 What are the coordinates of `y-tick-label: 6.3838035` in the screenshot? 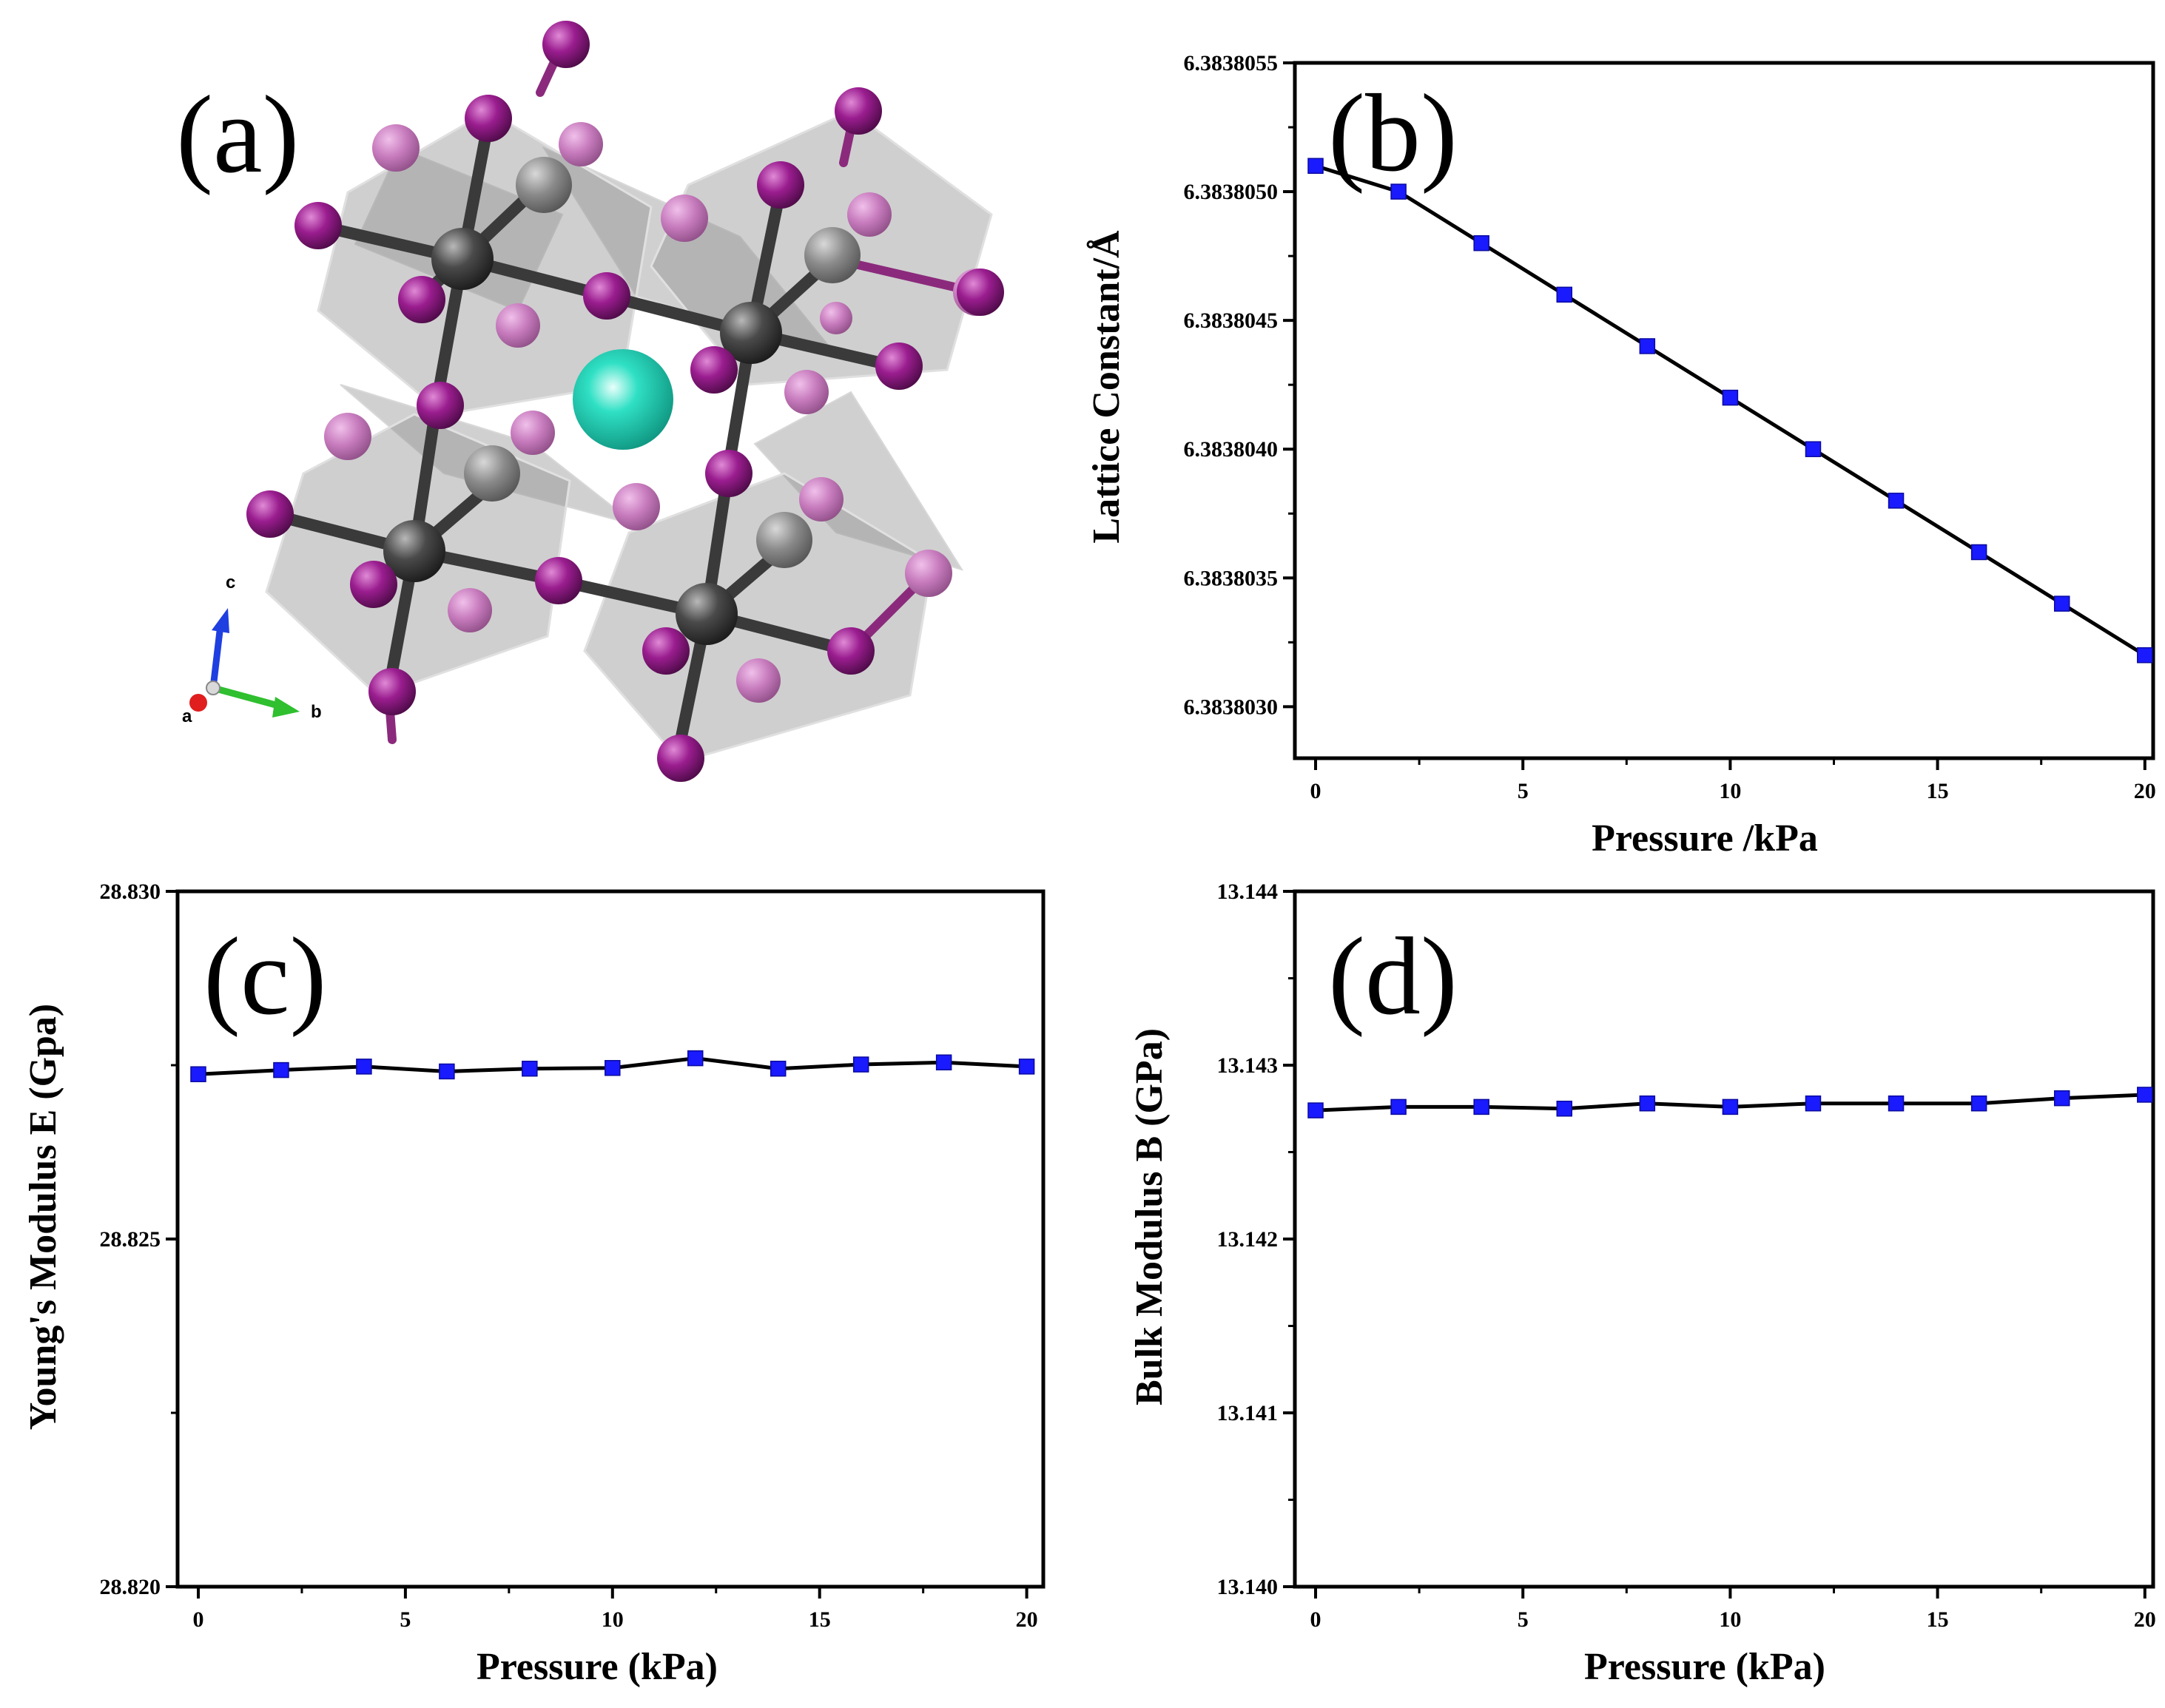 It's located at (1231, 578).